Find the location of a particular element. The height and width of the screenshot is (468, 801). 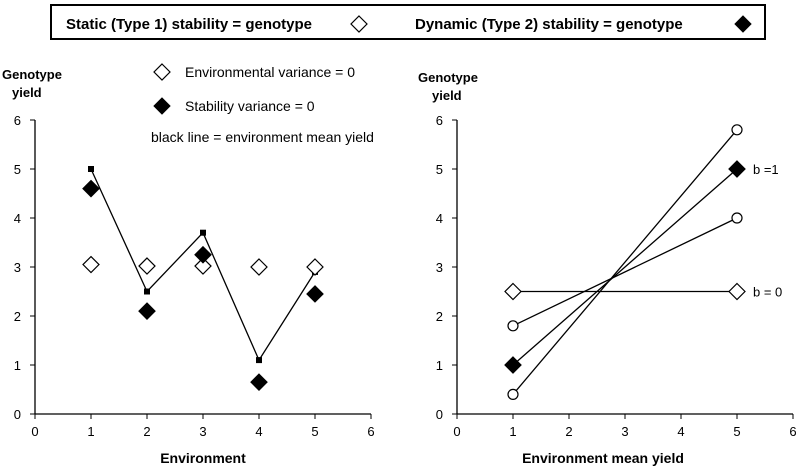

left-x-tick-label: 0 is located at coordinates (34, 431).